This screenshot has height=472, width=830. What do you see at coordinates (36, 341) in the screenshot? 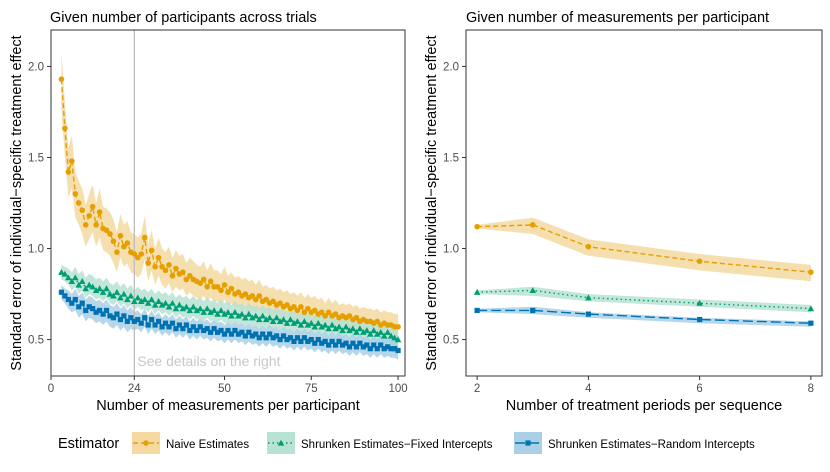
I see `y-tick-label: 0.5` at bounding box center [36, 341].